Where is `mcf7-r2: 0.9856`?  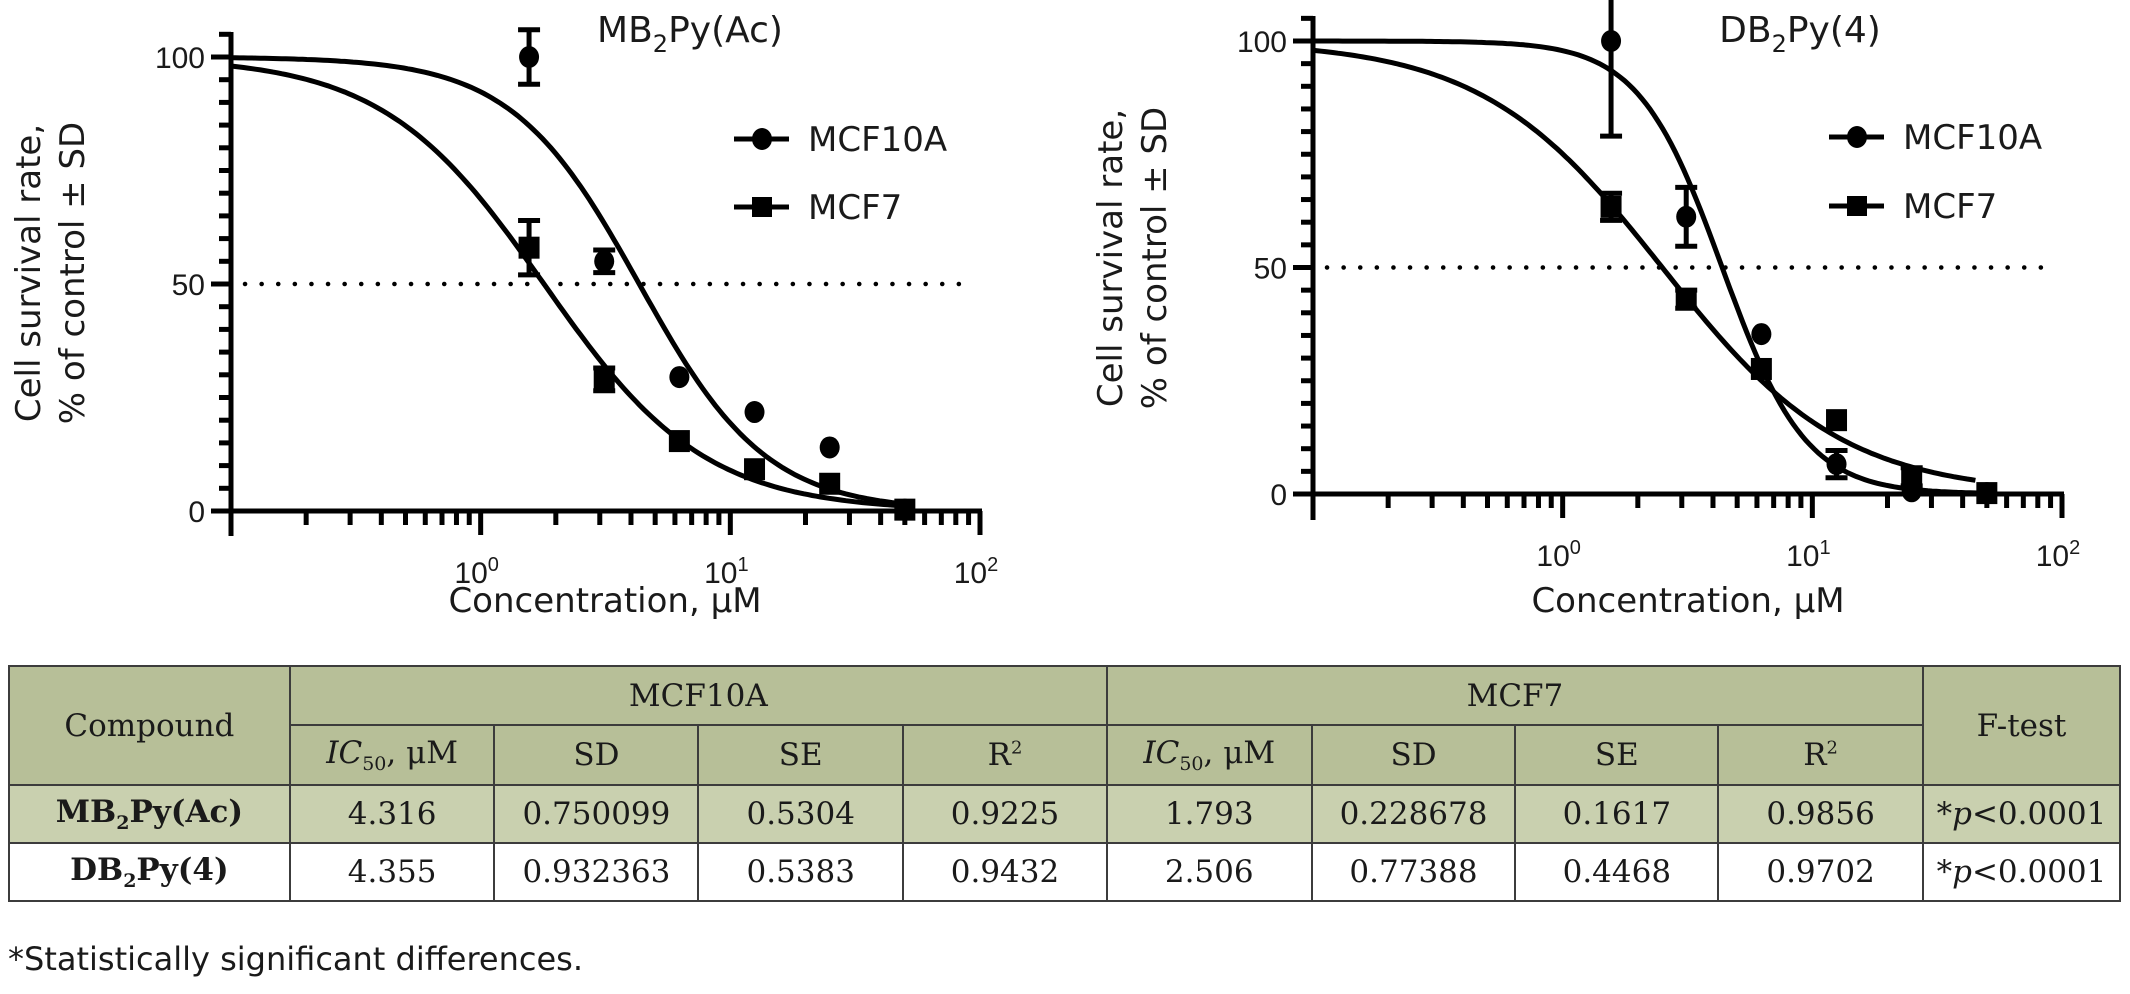 mcf7-r2: 0.9856 is located at coordinates (1820, 814).